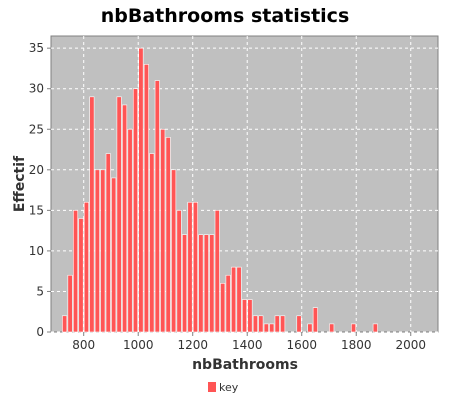 The height and width of the screenshot is (400, 450). I want to click on y-tick-label: 35, so click(36, 48).